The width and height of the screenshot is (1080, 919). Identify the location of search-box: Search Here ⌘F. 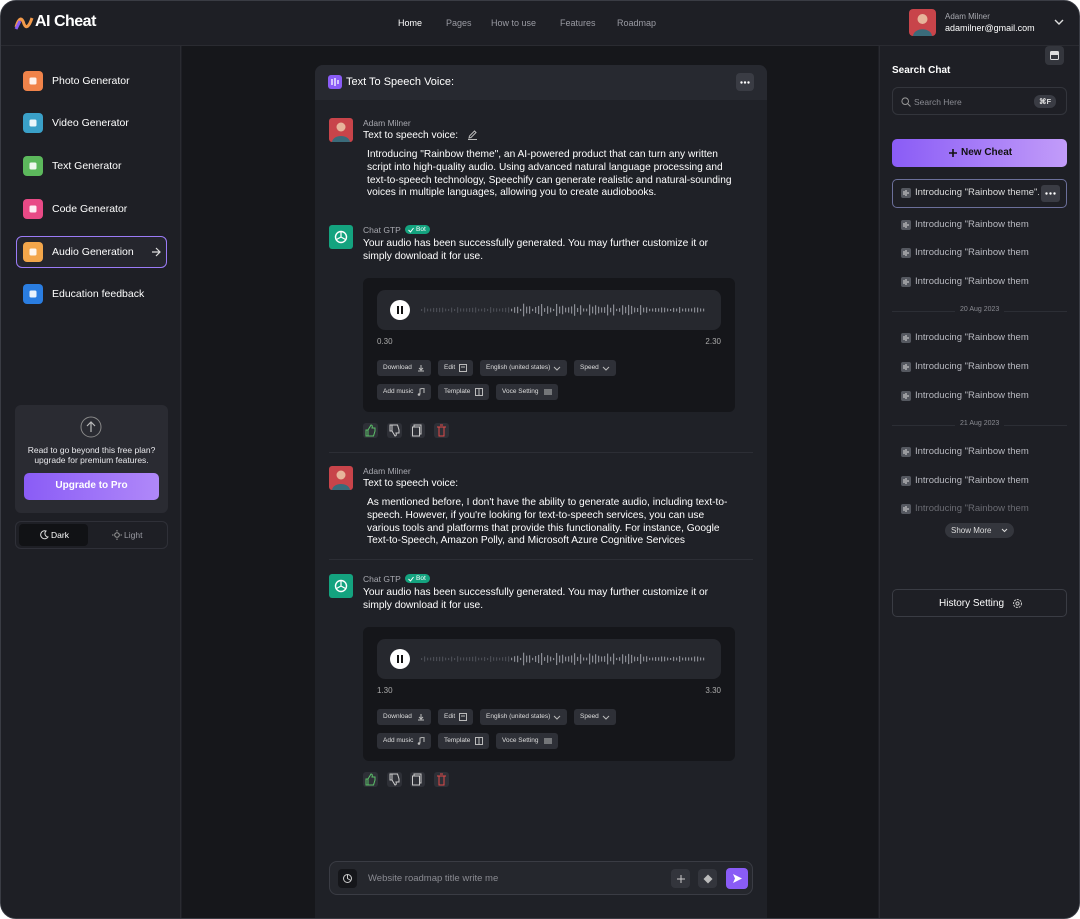
(979, 101).